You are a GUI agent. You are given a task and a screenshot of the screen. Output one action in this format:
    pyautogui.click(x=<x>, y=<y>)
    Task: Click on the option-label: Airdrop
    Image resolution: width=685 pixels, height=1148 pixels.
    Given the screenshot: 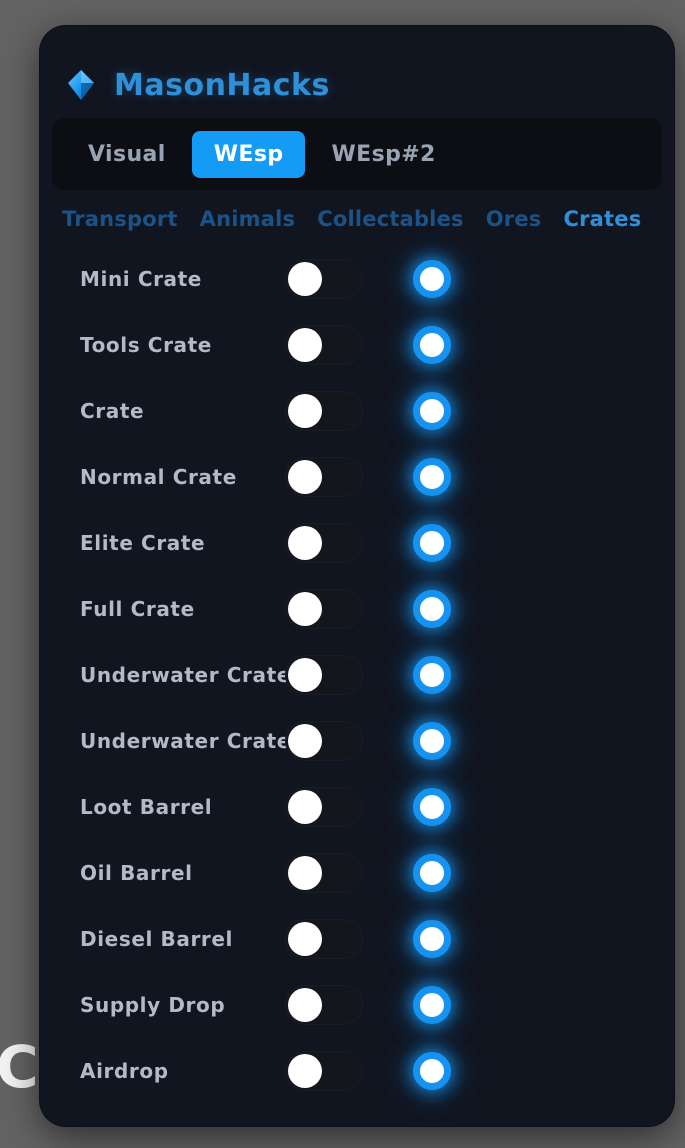 What is the action you would take?
    pyautogui.click(x=124, y=1071)
    